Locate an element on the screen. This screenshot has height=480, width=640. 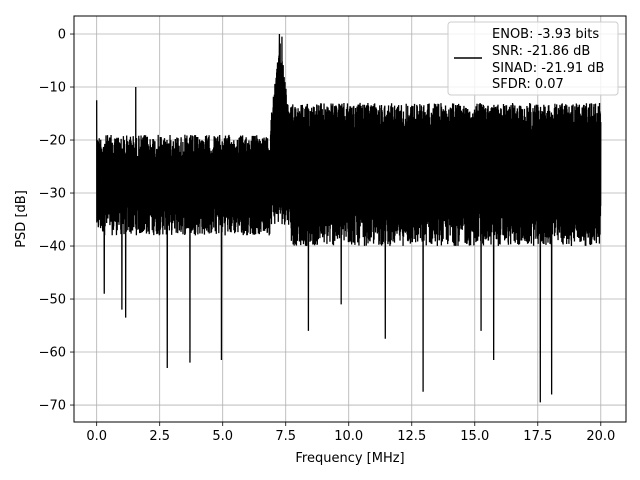
y-tick-label: −60 is located at coordinates (52, 353).